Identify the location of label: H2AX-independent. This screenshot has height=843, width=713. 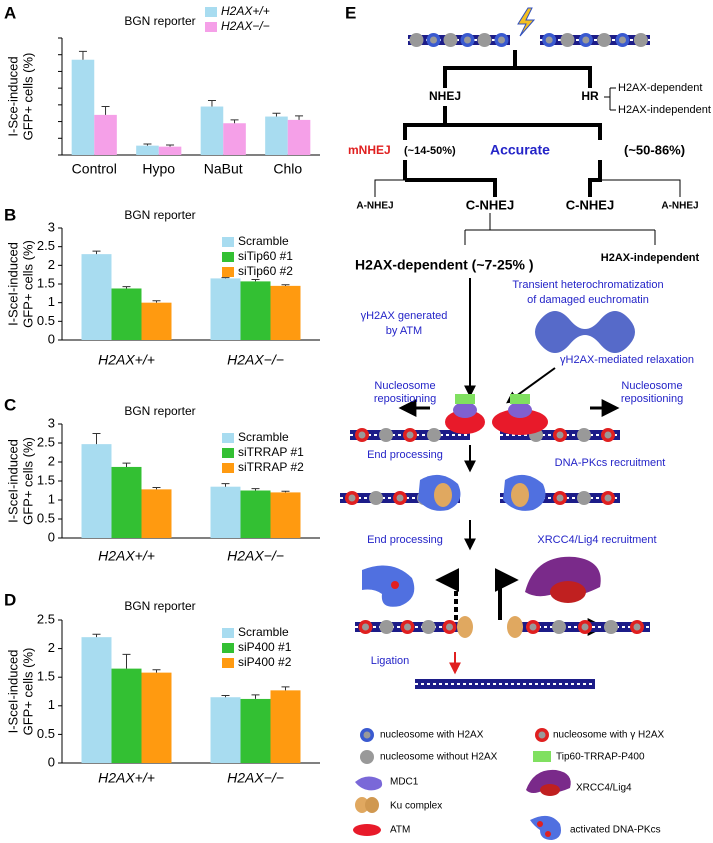
(650, 258).